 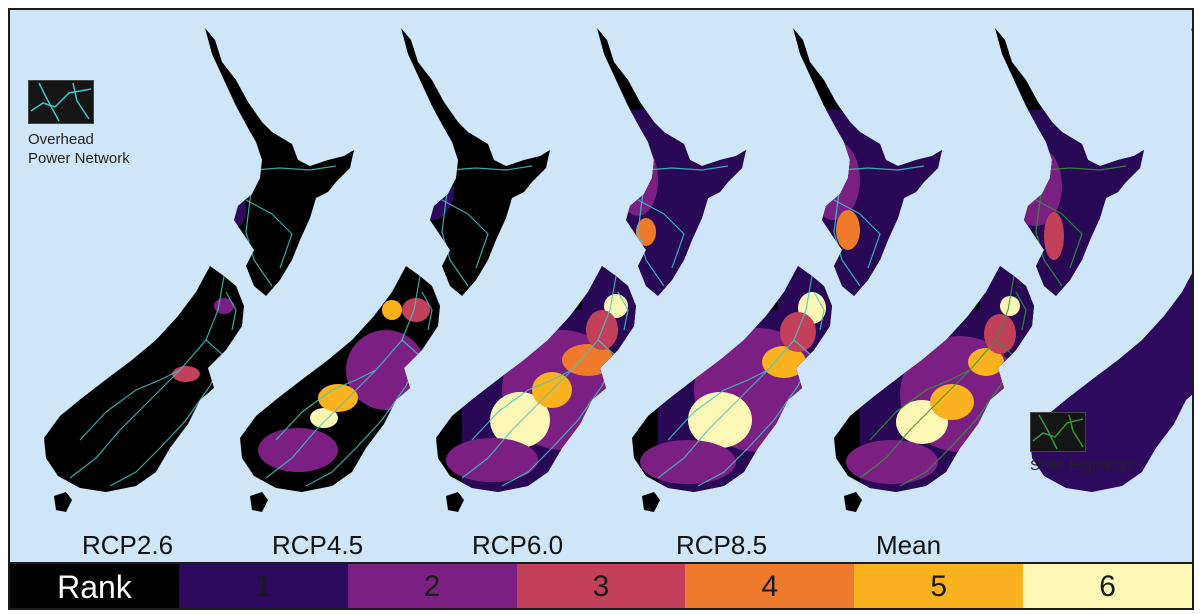 I want to click on scenario-label-rcp60: RCP6.0, so click(x=518, y=545).